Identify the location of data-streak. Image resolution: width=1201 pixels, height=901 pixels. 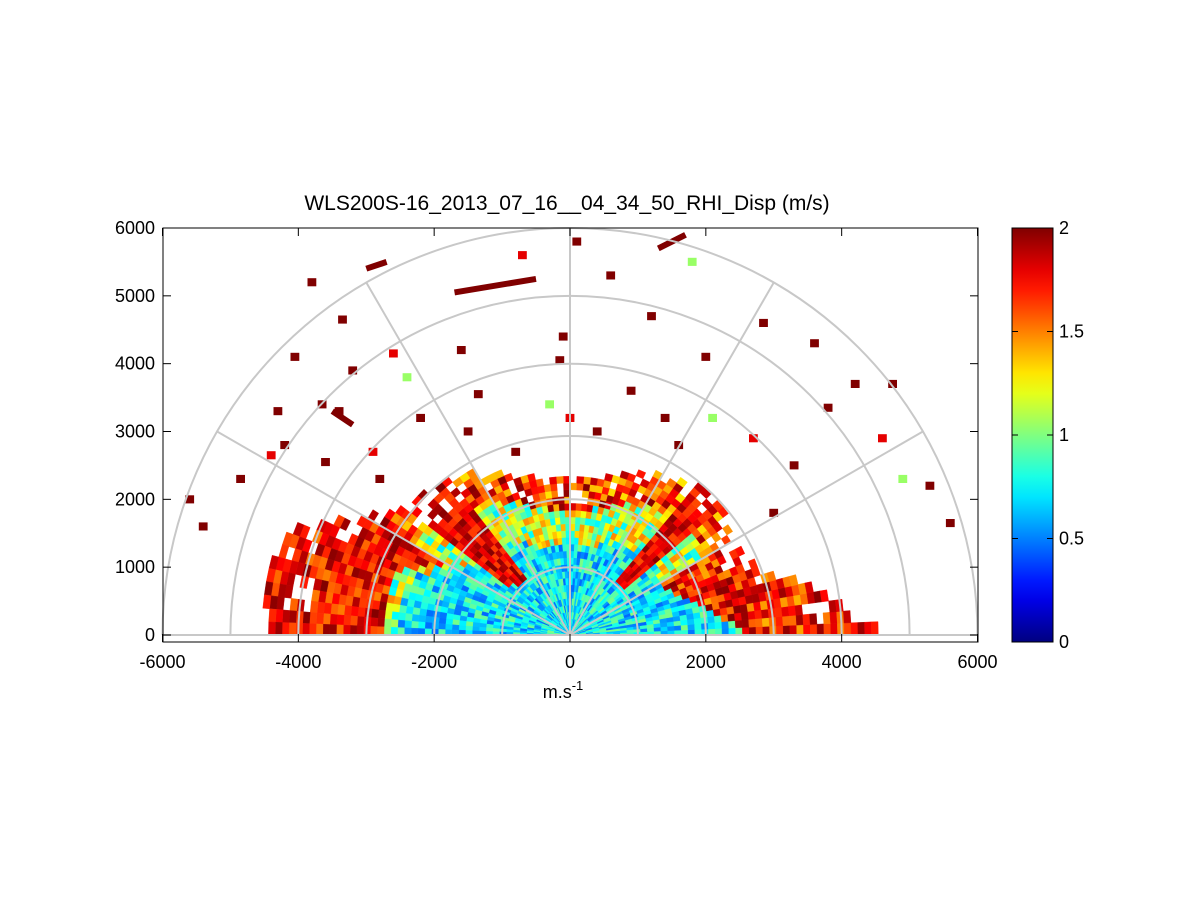
(495, 285).